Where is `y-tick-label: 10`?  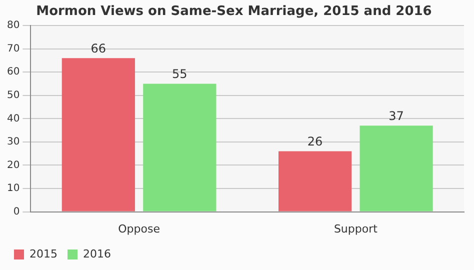 y-tick-label: 10 is located at coordinates (13, 188).